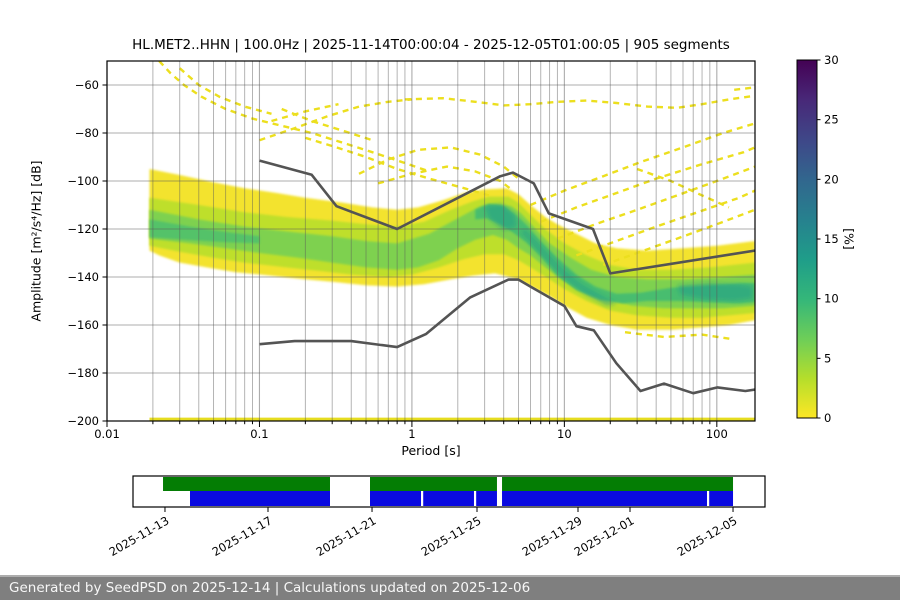 This screenshot has width=900, height=600. What do you see at coordinates (83, 373) in the screenshot?
I see `y-tick-label: −180` at bounding box center [83, 373].